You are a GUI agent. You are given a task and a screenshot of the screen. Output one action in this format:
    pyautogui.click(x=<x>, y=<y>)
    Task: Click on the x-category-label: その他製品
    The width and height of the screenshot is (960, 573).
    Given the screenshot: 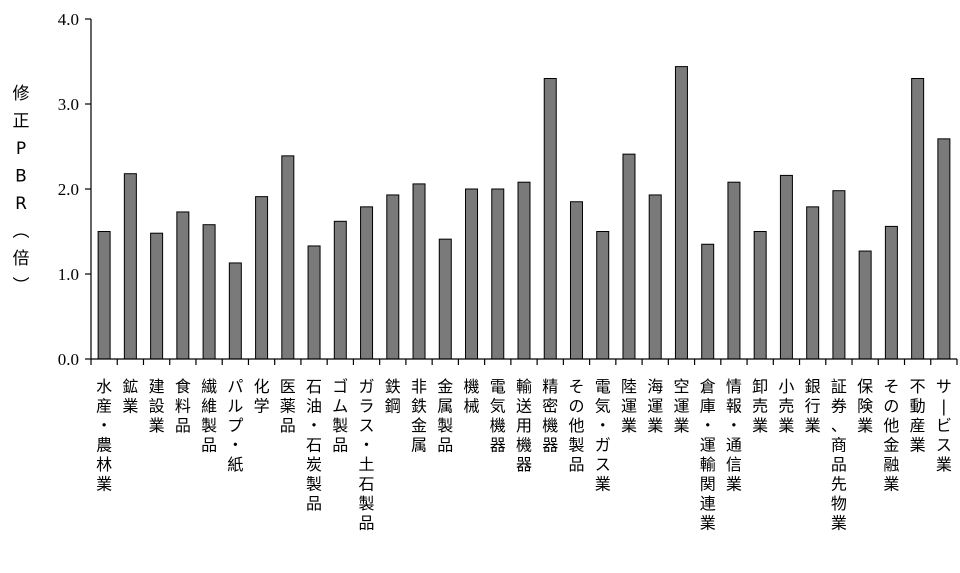 What is the action you would take?
    pyautogui.click(x=576, y=425)
    